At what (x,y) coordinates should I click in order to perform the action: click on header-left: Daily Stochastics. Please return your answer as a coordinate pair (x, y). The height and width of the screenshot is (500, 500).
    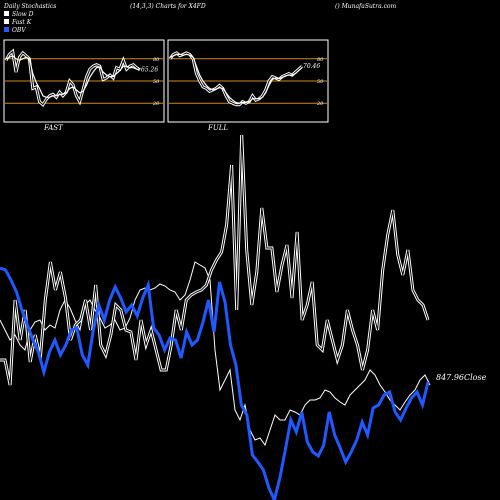
    Looking at the image, I should click on (29, 6).